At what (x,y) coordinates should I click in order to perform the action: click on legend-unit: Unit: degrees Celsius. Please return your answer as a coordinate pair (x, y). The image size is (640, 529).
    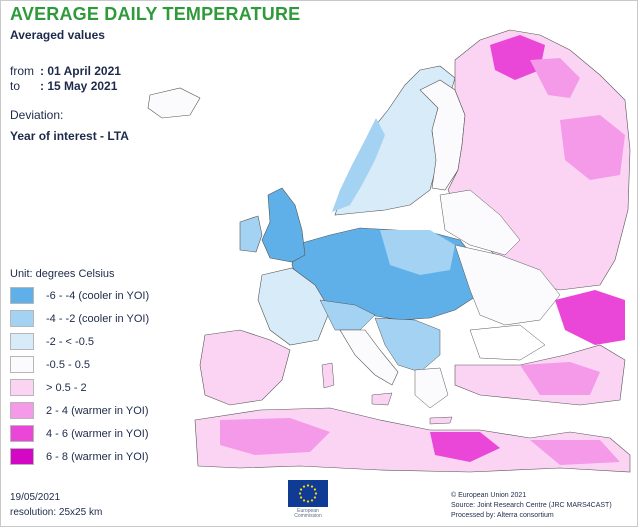
    Looking at the image, I should click on (62, 274).